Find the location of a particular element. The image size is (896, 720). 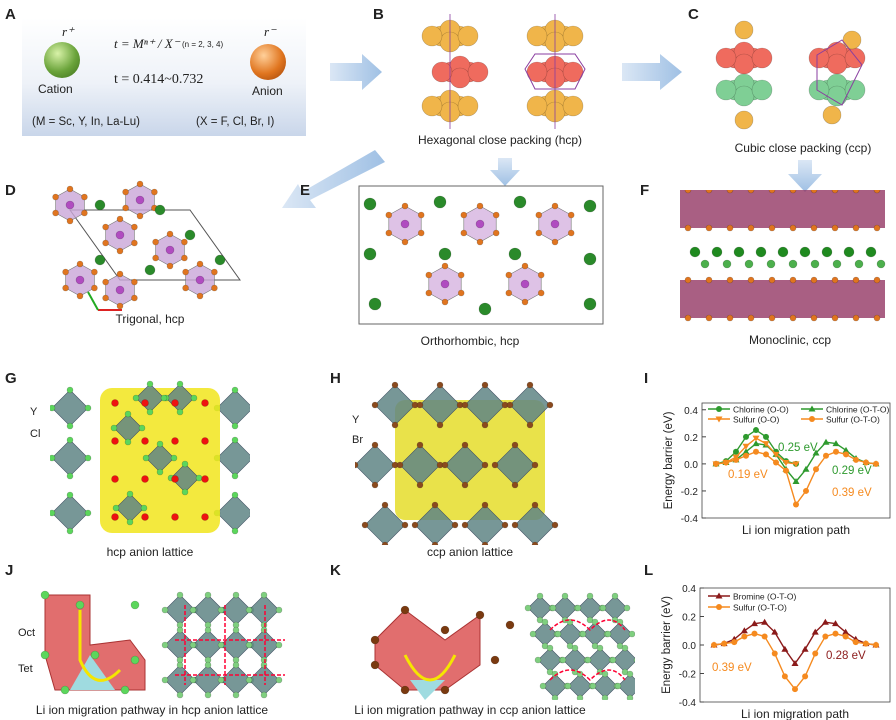

cation-sphere-icon is located at coordinates (62, 60).